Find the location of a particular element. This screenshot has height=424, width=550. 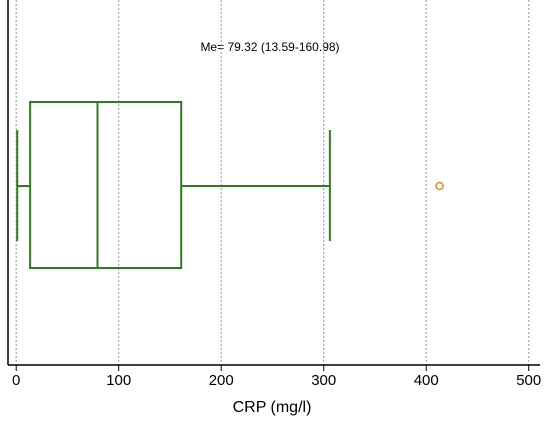

x-tick-label: 0 is located at coordinates (16, 380).